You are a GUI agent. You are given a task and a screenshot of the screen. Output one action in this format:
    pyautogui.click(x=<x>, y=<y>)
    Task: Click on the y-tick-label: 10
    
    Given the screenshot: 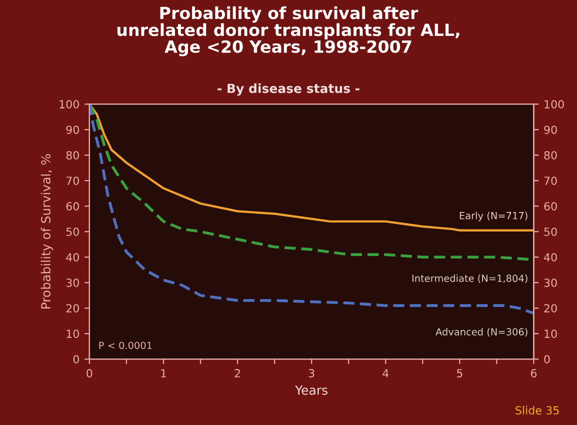 What is the action you would take?
    pyautogui.click(x=72, y=334)
    